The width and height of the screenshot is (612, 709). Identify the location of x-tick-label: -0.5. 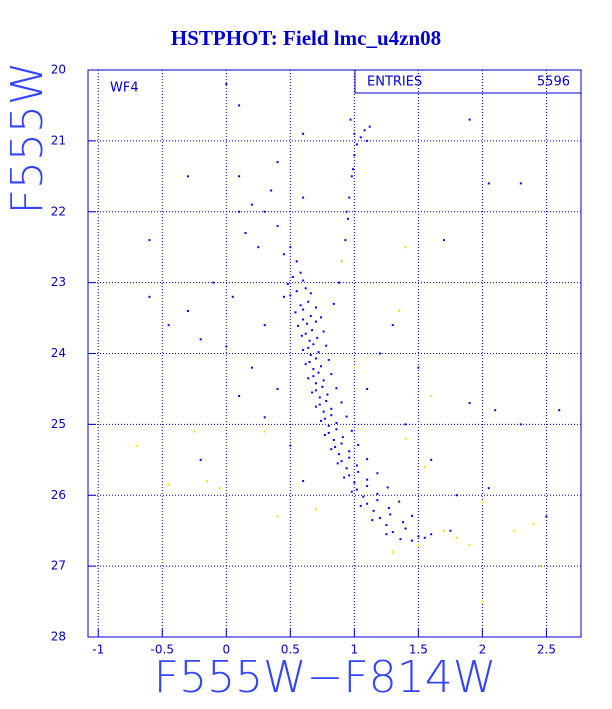
(162, 650).